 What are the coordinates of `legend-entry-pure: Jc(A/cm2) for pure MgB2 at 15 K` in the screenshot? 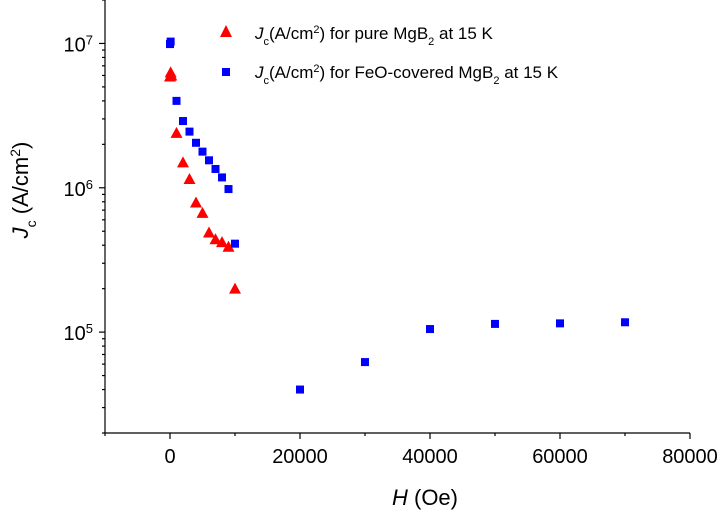 It's located at (374, 36).